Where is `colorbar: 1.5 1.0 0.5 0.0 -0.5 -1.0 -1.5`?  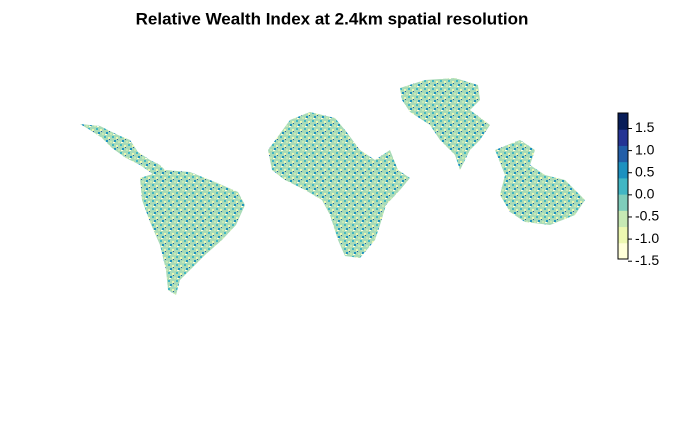 colorbar: 1.5 1.0 0.5 0.0 -0.5 -1.0 -1.5 is located at coordinates (638, 190).